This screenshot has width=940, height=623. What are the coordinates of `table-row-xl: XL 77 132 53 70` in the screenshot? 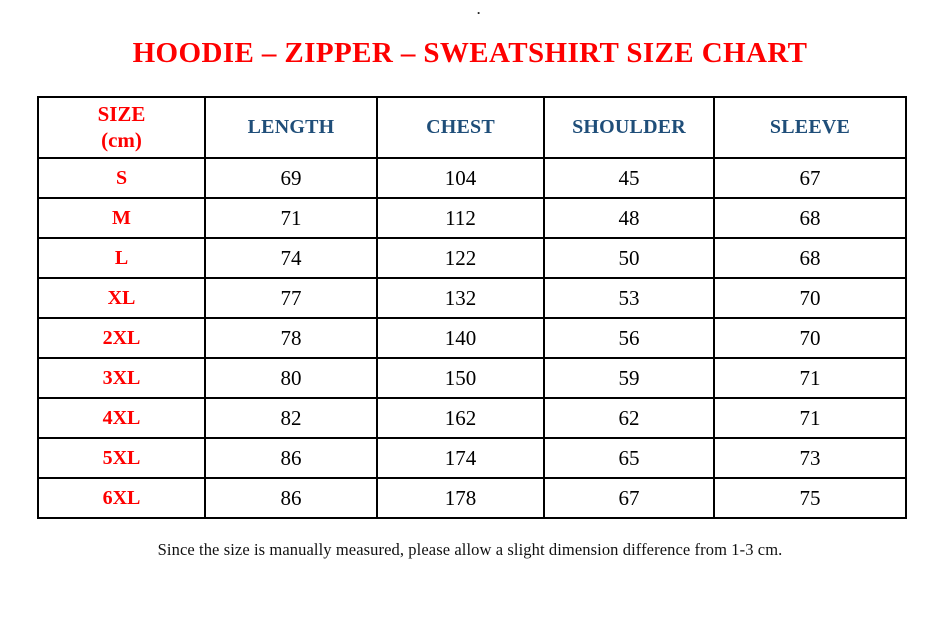 It's located at (472, 298).